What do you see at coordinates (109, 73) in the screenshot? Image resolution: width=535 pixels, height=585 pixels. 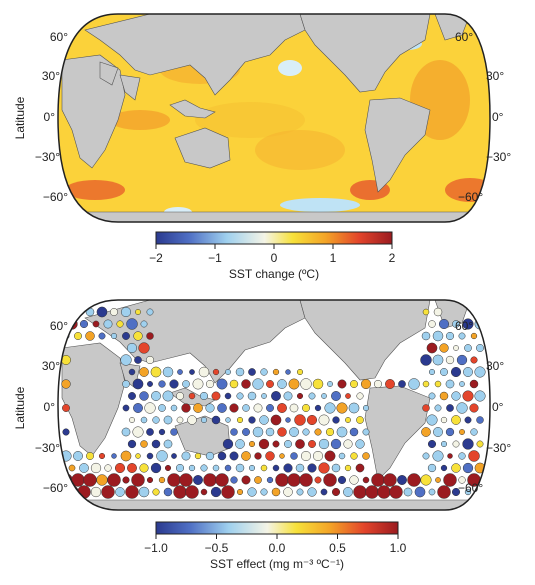 I see `arabia` at bounding box center [109, 73].